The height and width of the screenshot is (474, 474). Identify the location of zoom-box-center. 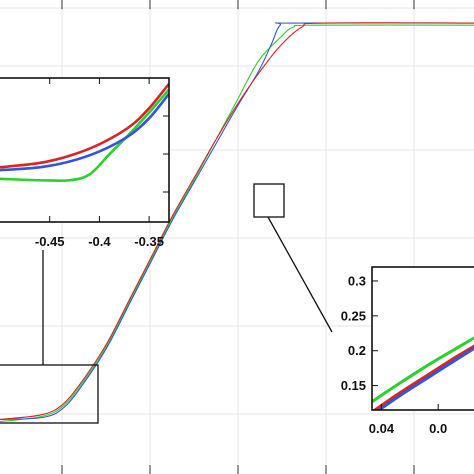
(269, 200).